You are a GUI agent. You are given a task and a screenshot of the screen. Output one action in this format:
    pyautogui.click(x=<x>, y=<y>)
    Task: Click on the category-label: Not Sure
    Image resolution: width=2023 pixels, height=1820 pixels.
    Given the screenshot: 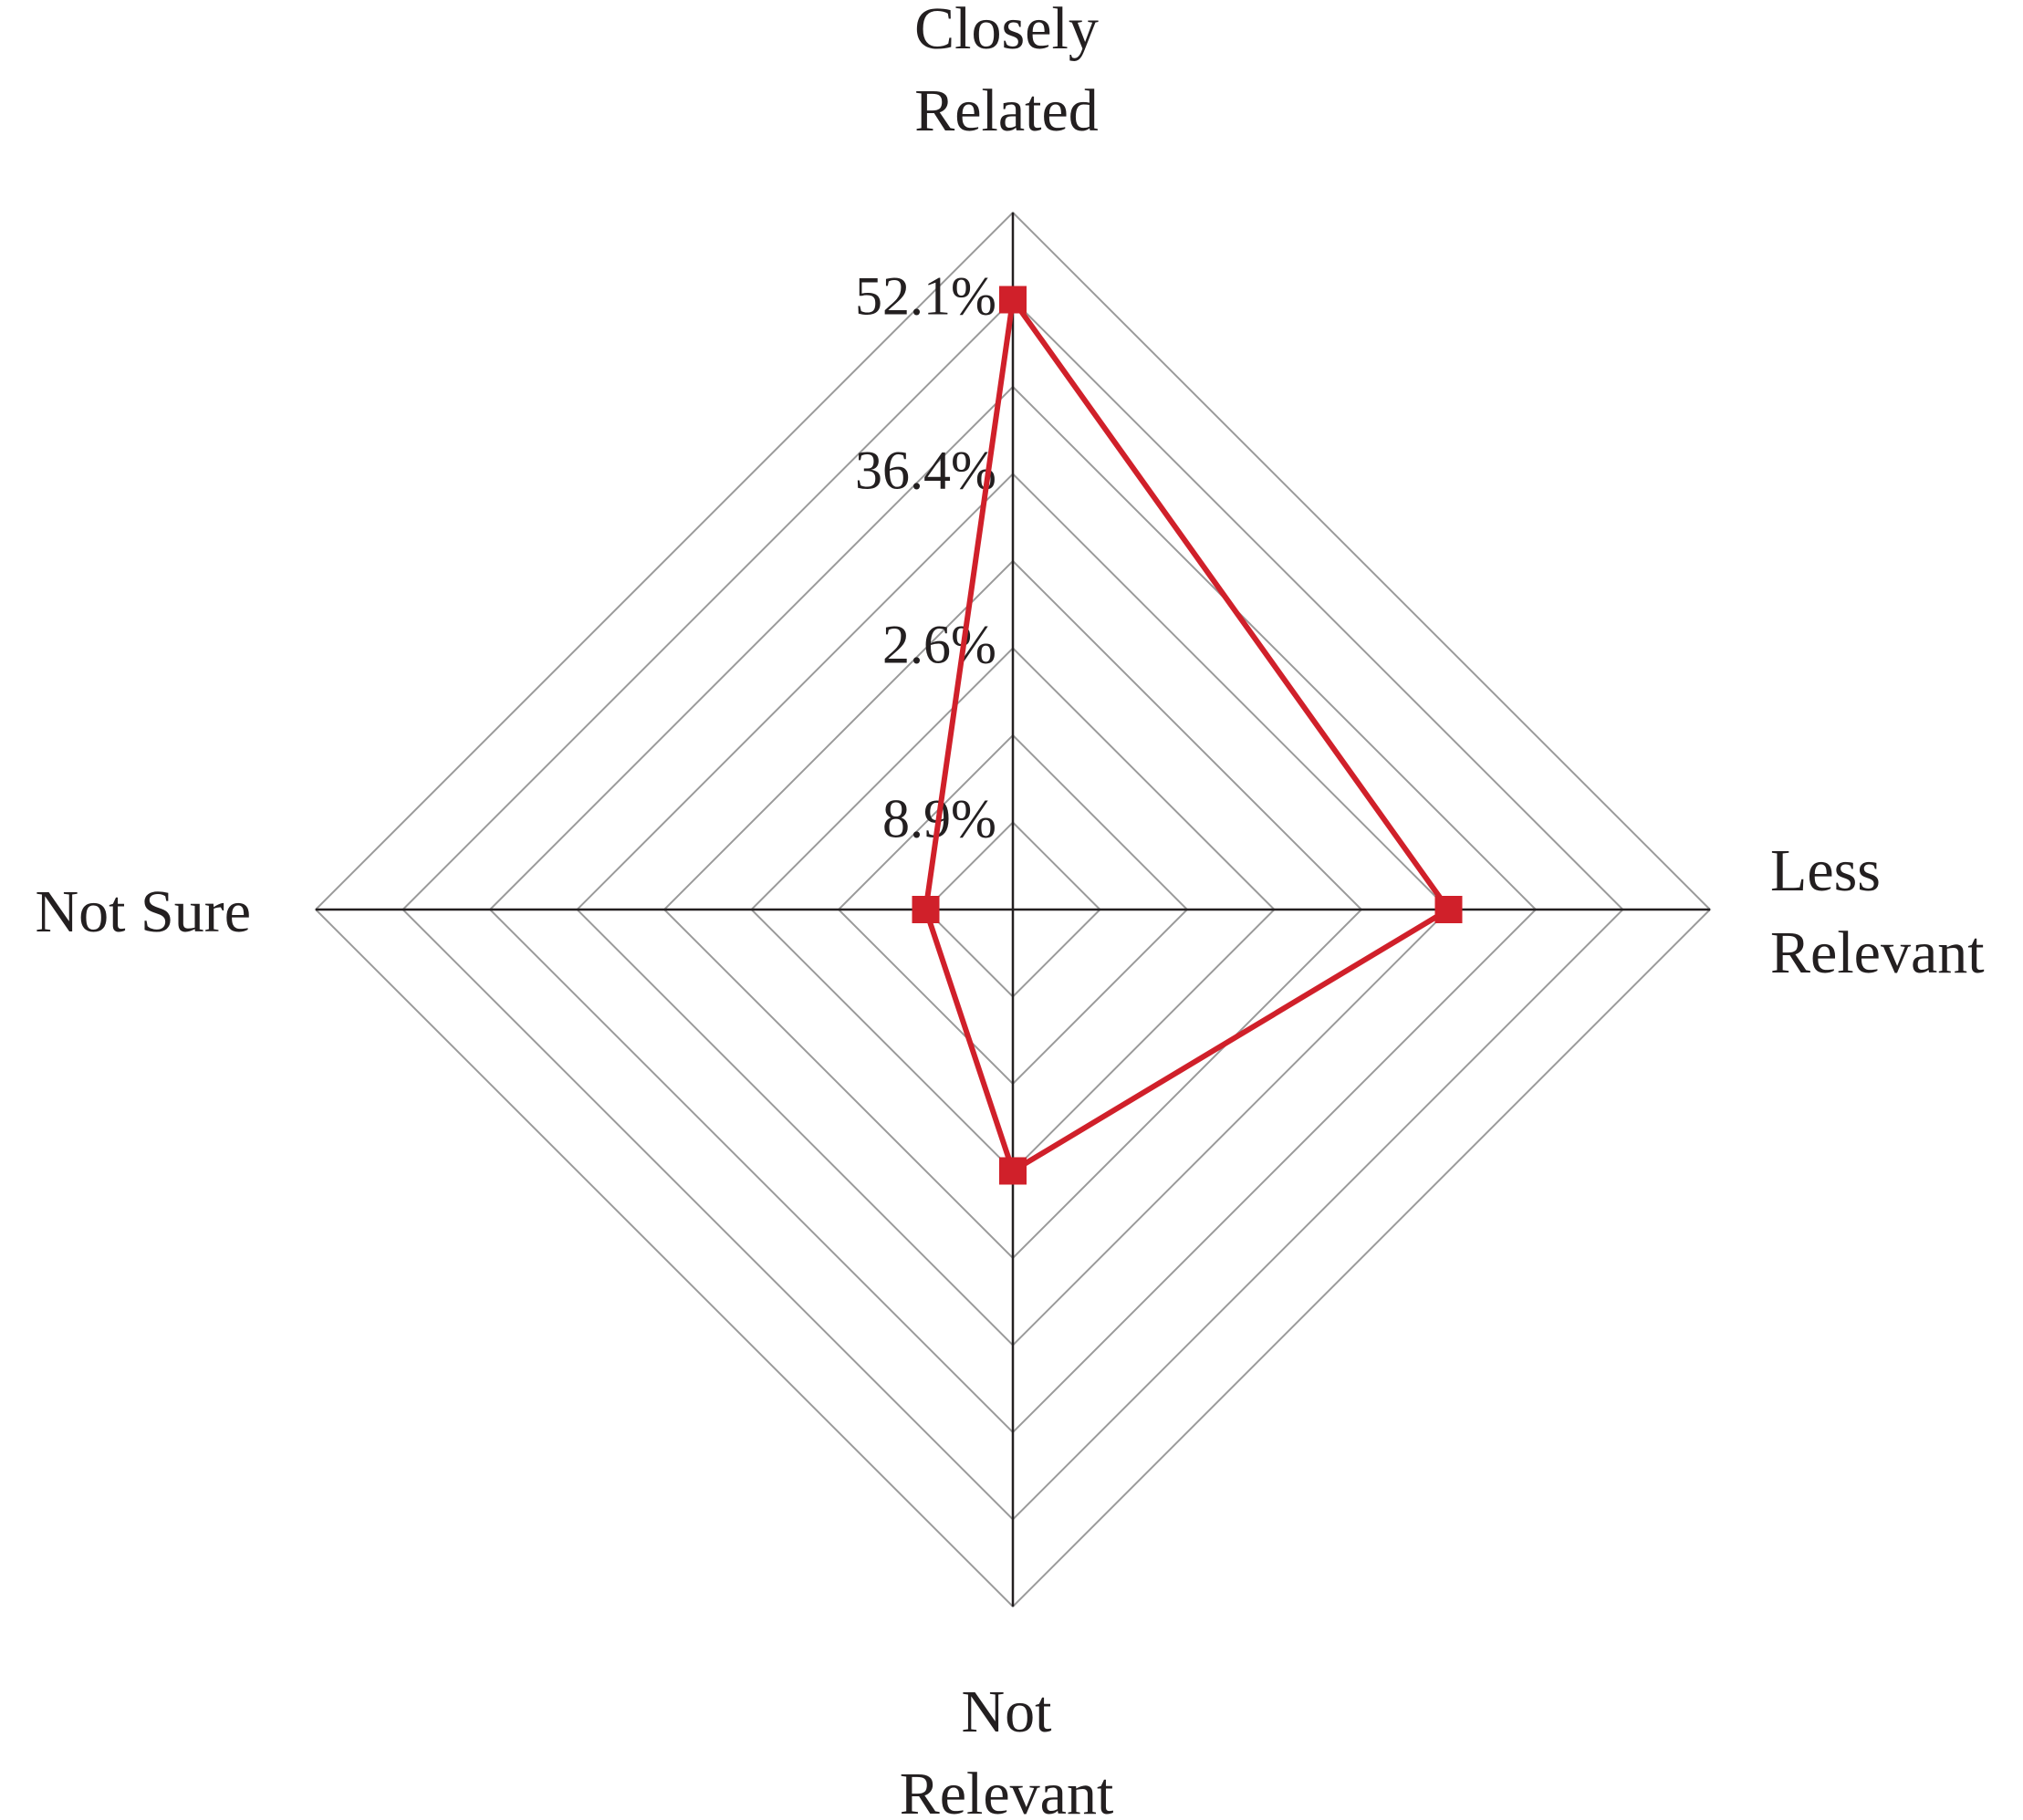 What is the action you would take?
    pyautogui.click(x=143, y=912)
    